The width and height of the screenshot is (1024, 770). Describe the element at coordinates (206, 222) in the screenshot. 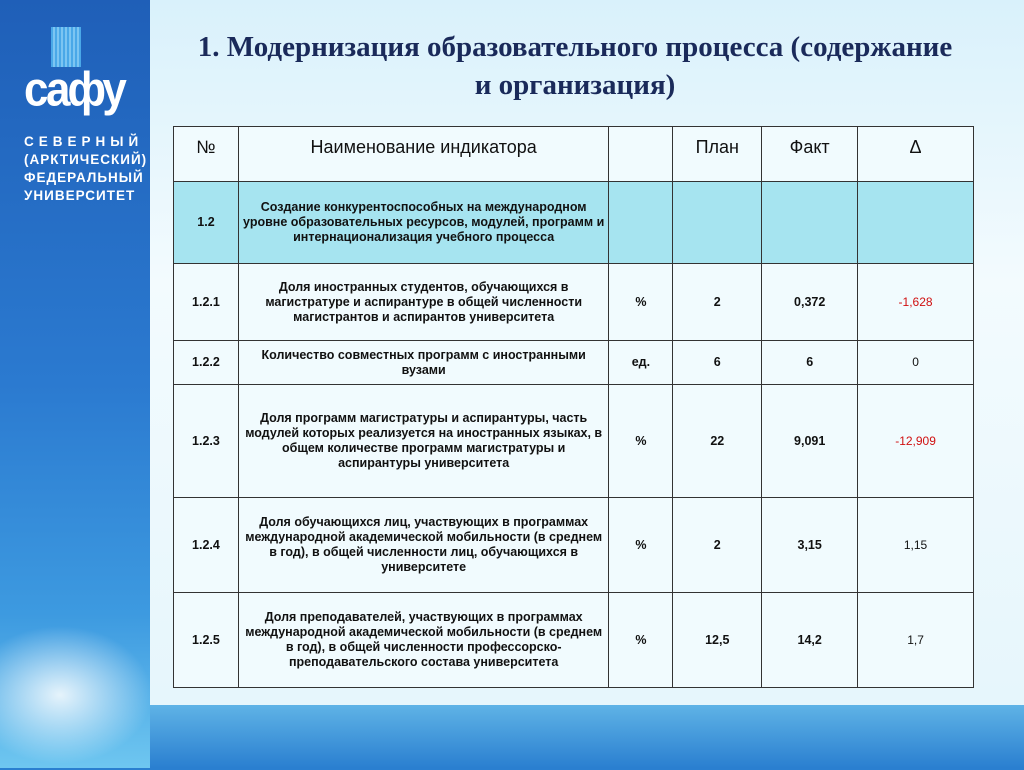

I see `cell-num: 1.2` at that location.